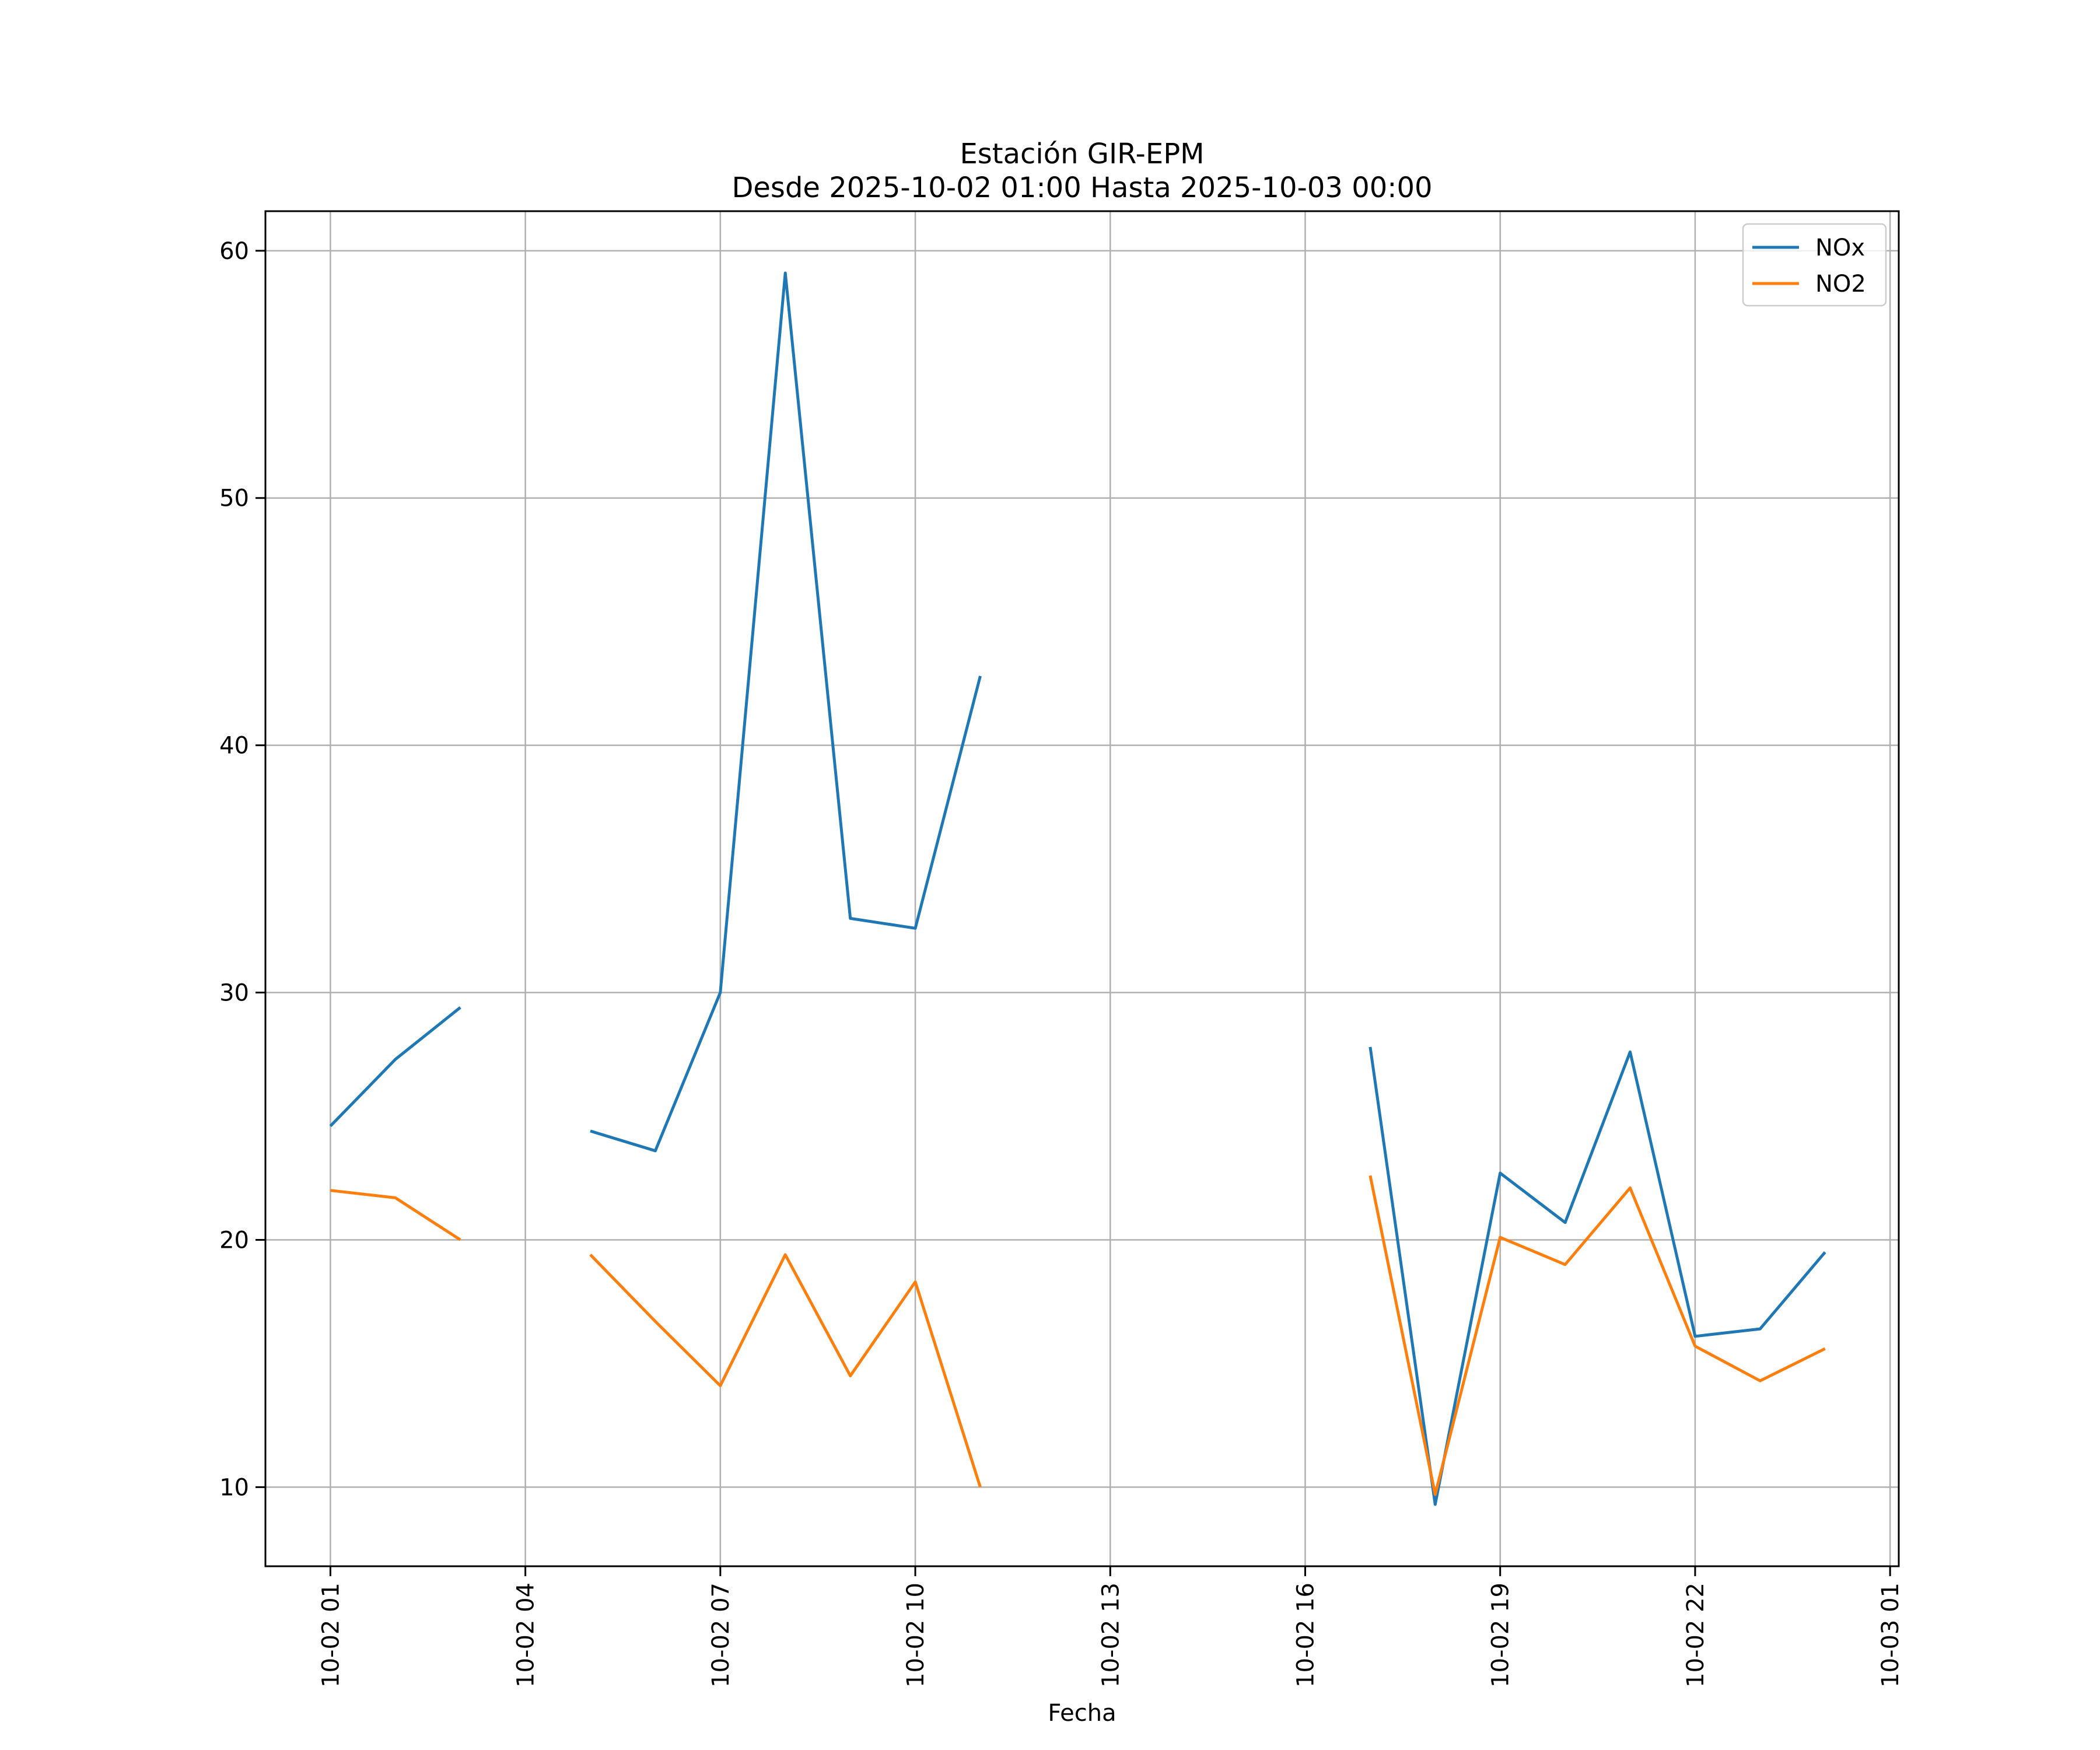  I want to click on legend: NOx NO2, so click(1814, 265).